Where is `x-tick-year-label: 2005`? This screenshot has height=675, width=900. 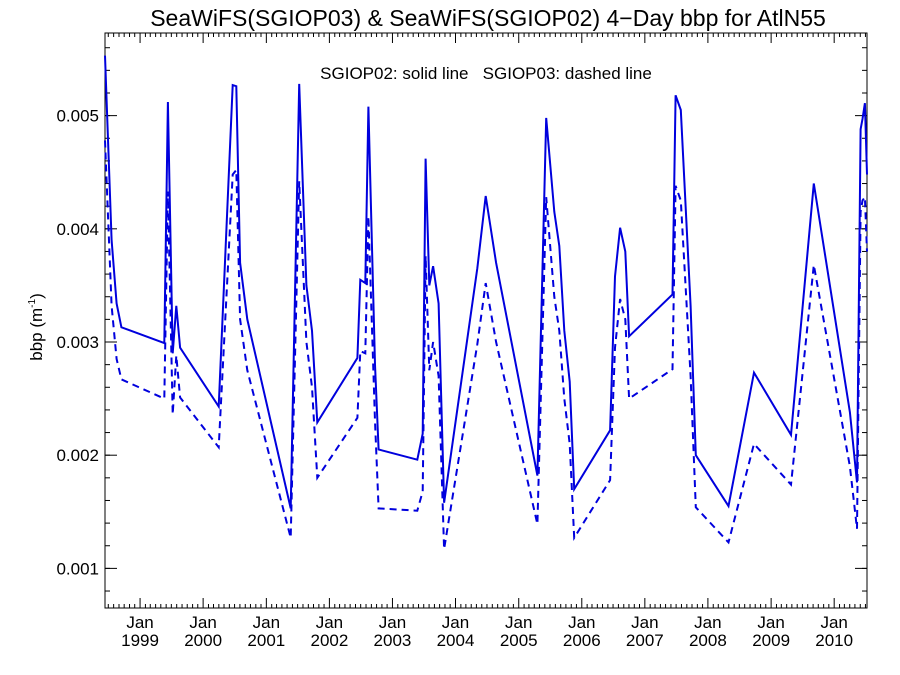
x-tick-year-label: 2005 is located at coordinates (519, 640).